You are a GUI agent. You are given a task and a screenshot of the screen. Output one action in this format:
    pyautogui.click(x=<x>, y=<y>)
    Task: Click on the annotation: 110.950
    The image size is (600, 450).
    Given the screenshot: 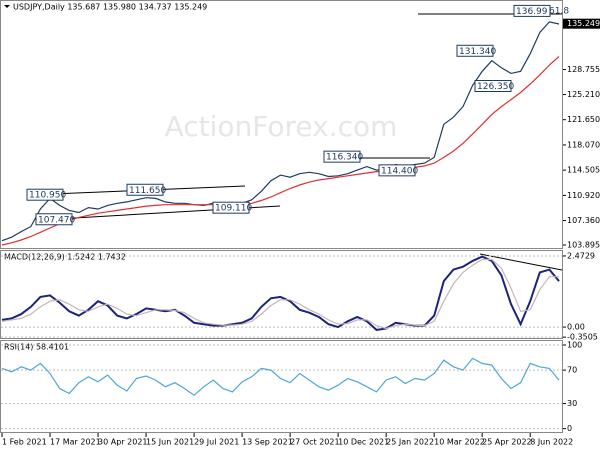 What is the action you would take?
    pyautogui.click(x=47, y=196)
    